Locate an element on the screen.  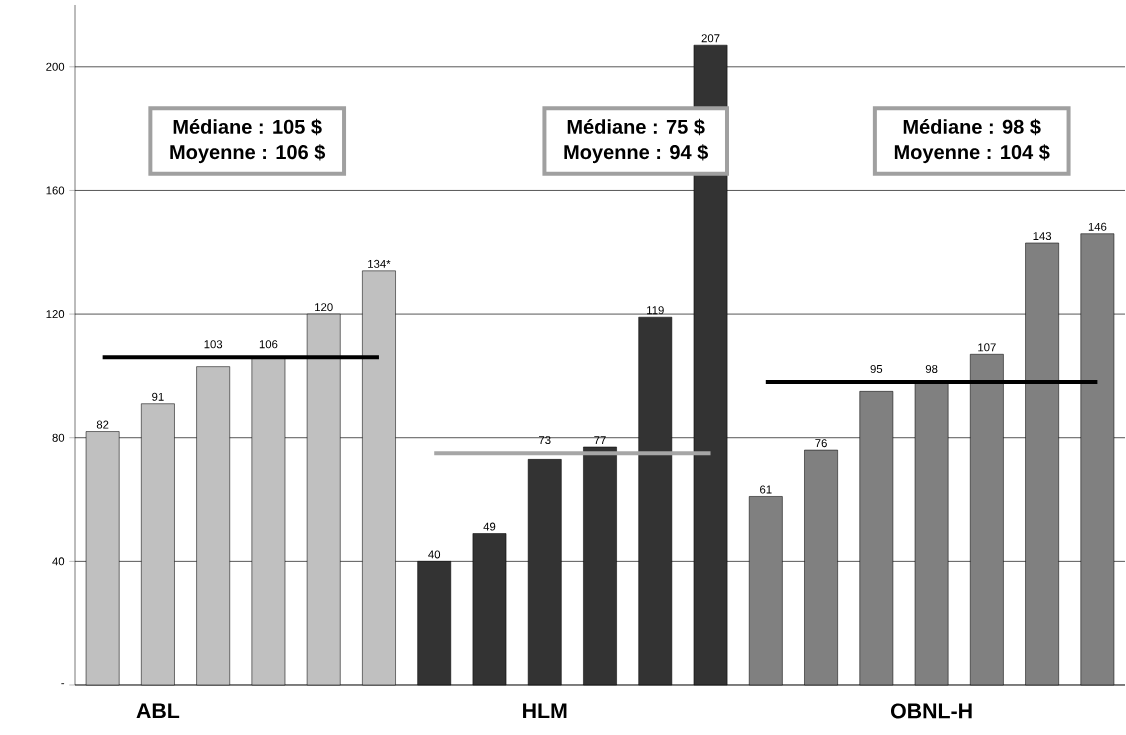
annotation: Moyenne : 104 $ is located at coordinates (972, 154).